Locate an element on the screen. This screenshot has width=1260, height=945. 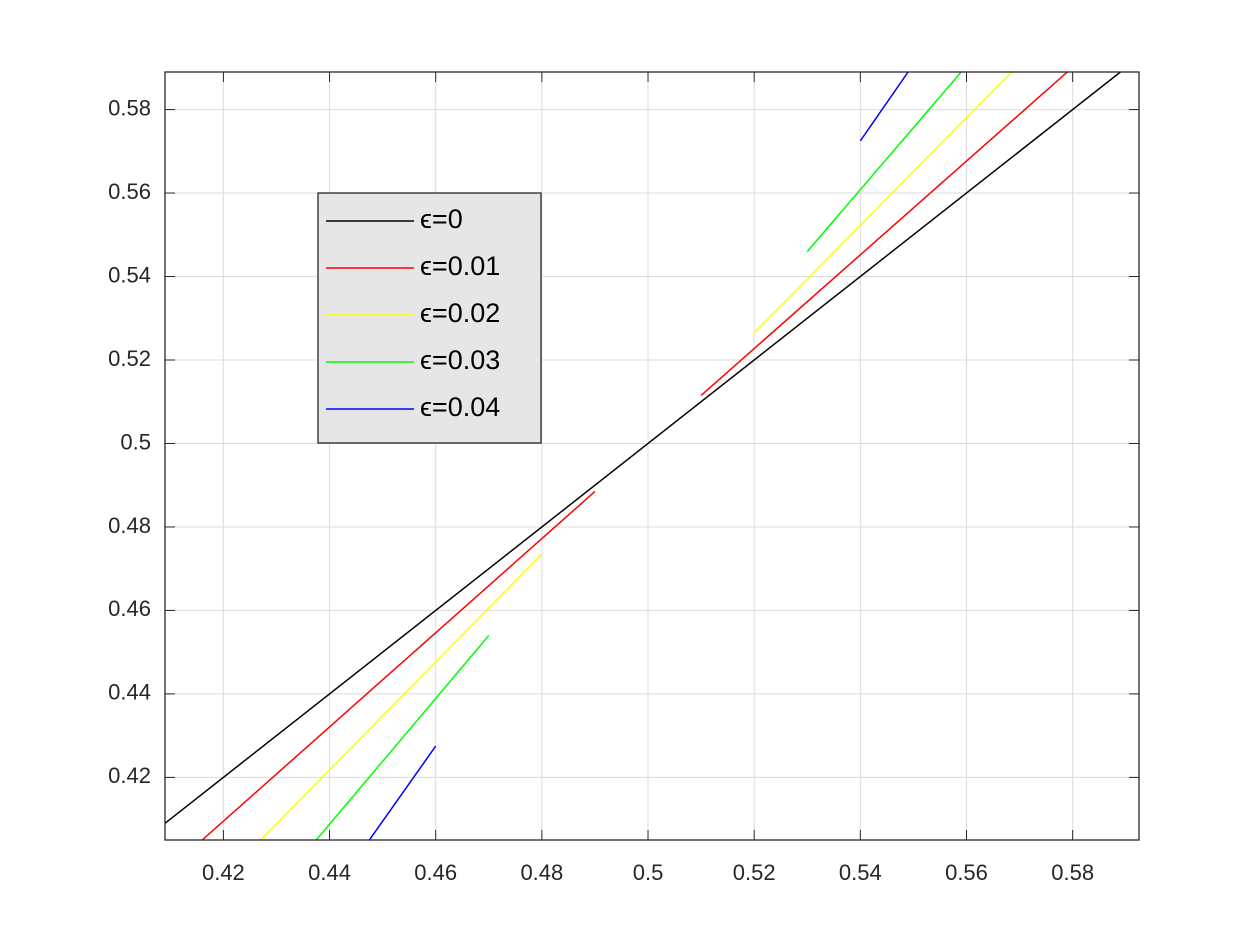
x-tick-label: 0.54 is located at coordinates (860, 872).